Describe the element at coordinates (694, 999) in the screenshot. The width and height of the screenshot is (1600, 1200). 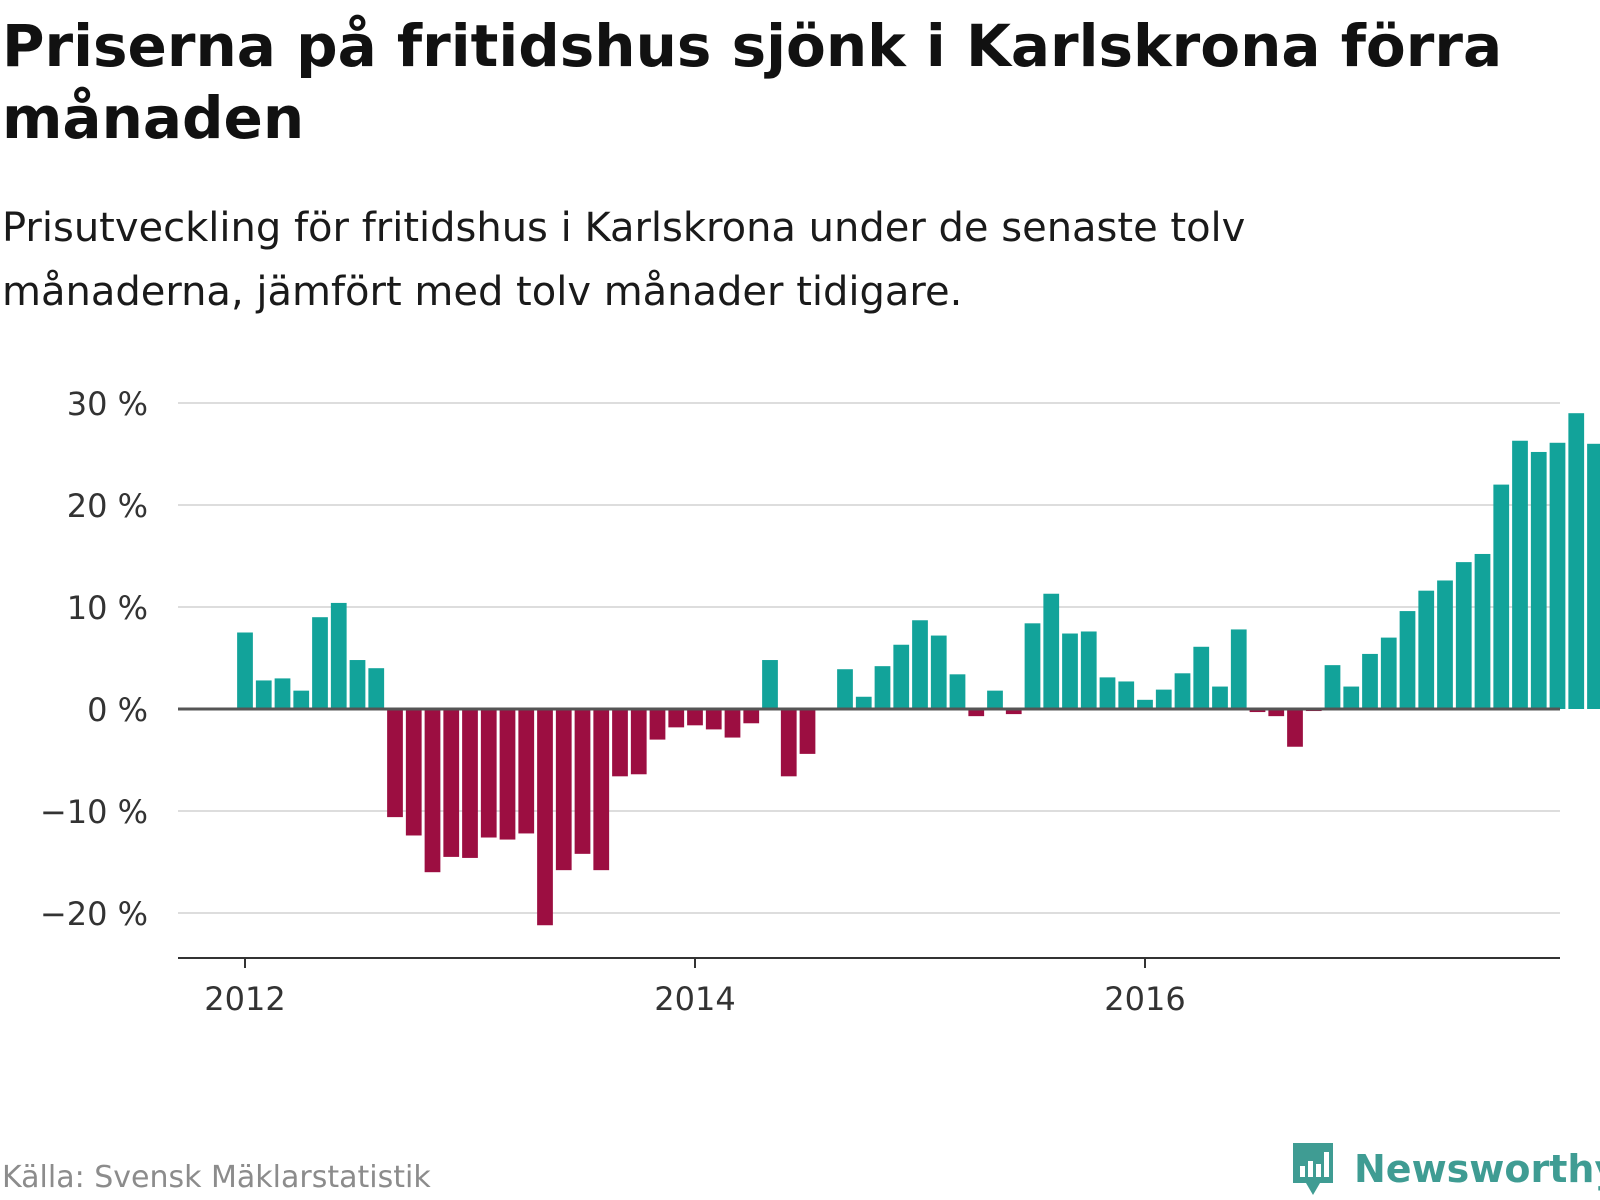
I see `x-tick-label: 2014` at that location.